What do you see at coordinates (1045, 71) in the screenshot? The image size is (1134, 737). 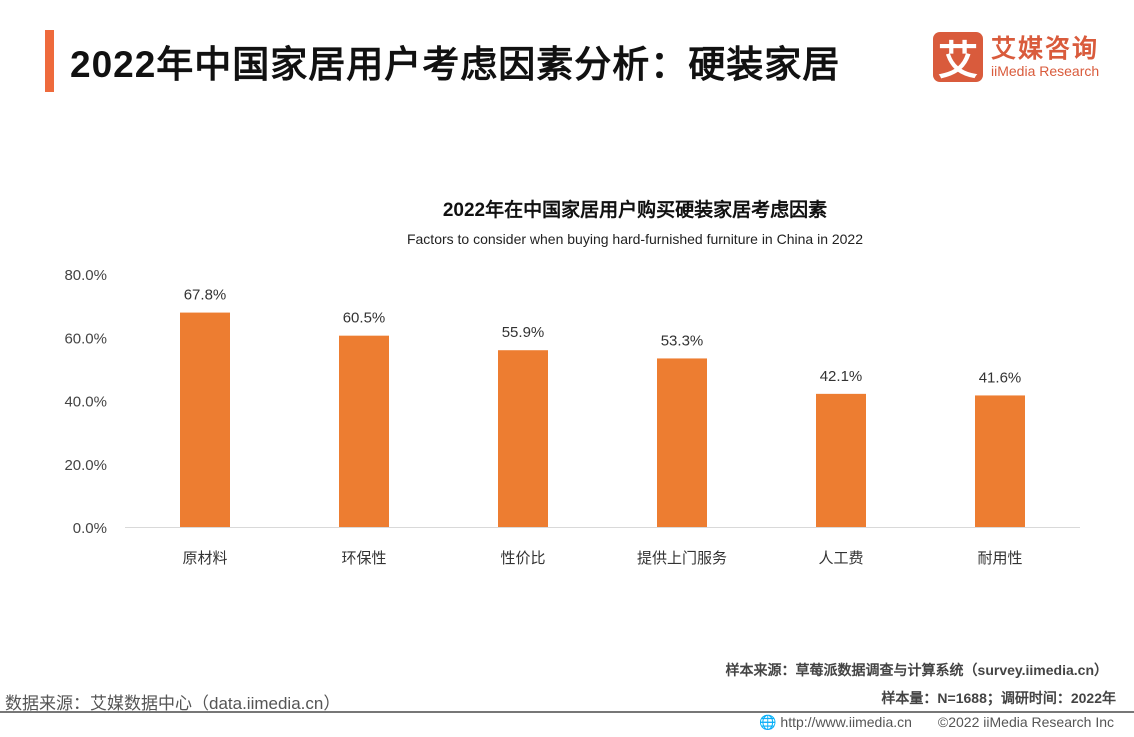 I see `logo-en: iiMedia Research` at bounding box center [1045, 71].